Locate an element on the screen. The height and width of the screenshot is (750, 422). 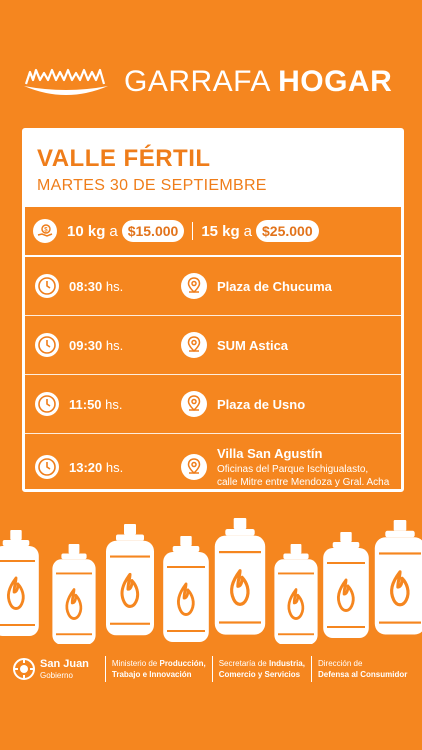
schedule-time: 11:50 hs. is located at coordinates (96, 404).